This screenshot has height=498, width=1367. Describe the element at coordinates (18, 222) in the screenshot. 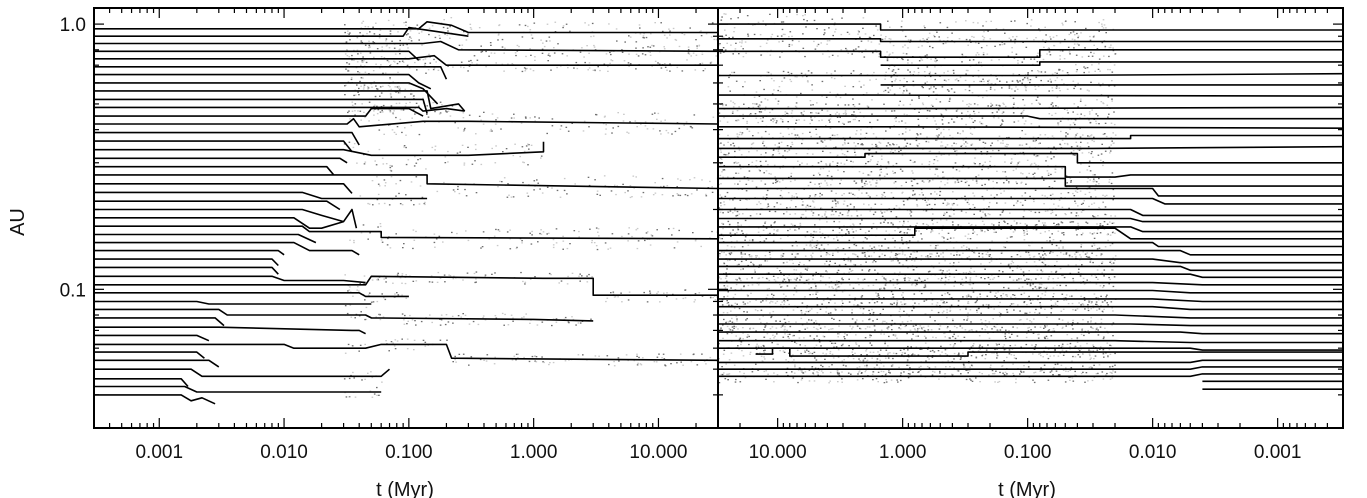

I see `y-axis-label: AU` at that location.